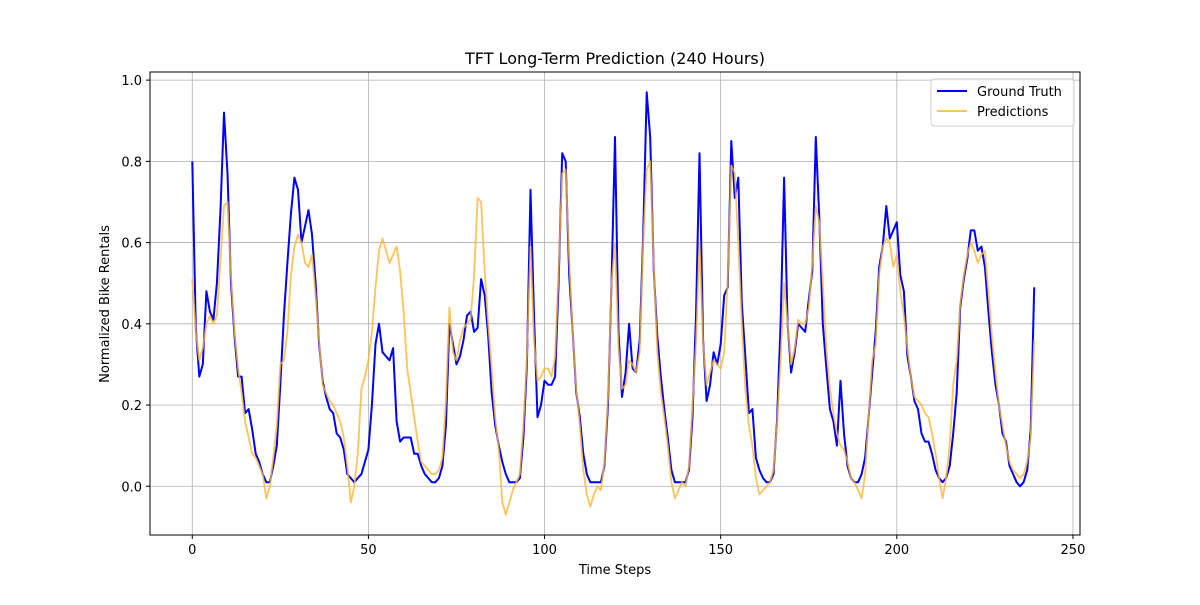 The image size is (1200, 605). What do you see at coordinates (131, 406) in the screenshot?
I see `y-tick-label: 0.2` at bounding box center [131, 406].